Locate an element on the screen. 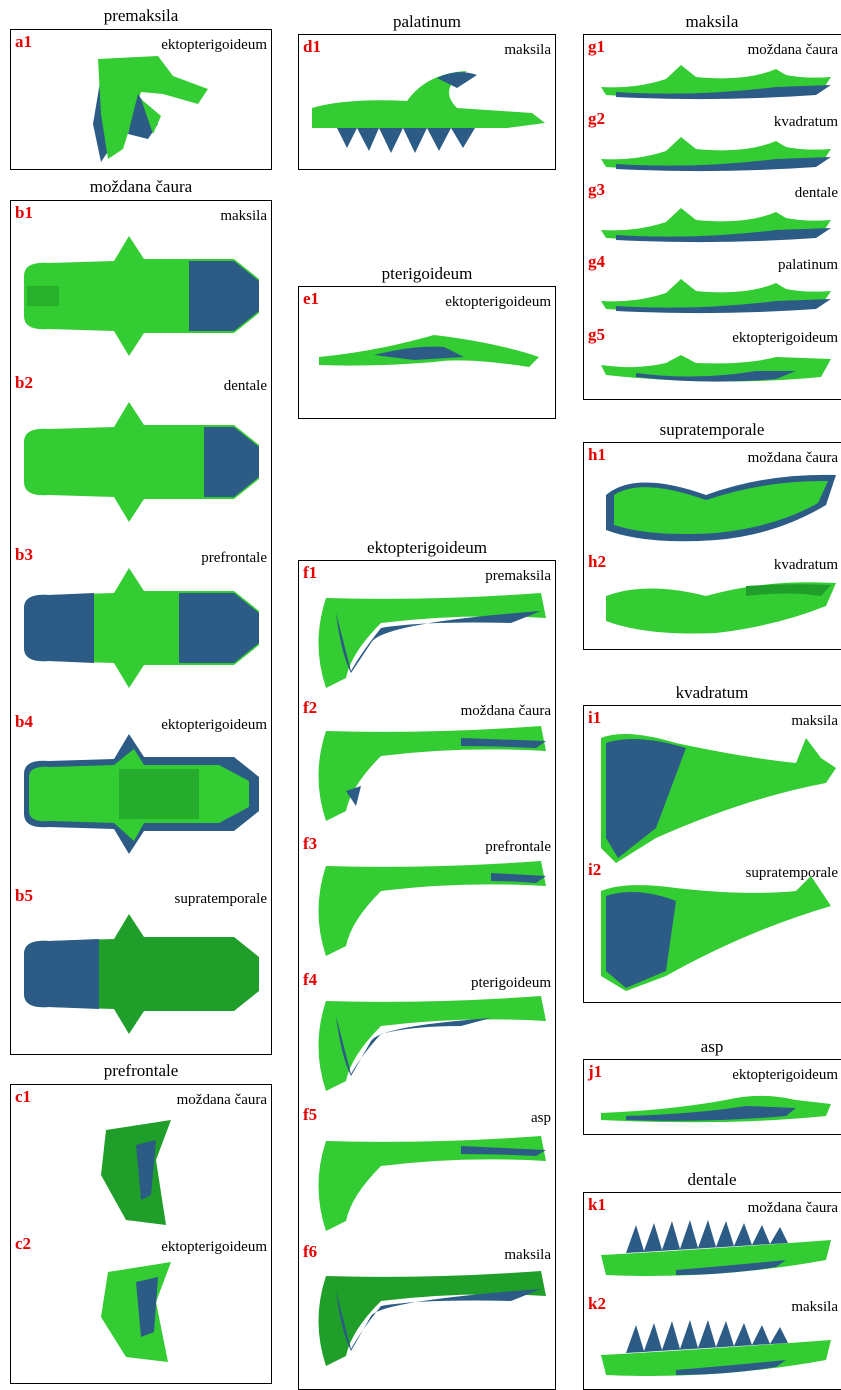 This screenshot has height=1390, width=841. k2-id: k2 is located at coordinates (597, 1303).